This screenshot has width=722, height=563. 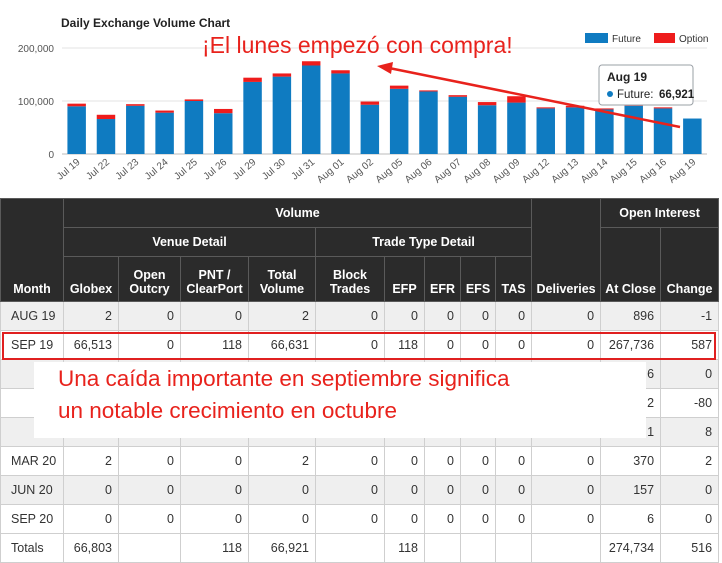 I want to click on legend-label-option: Option, so click(x=693, y=39).